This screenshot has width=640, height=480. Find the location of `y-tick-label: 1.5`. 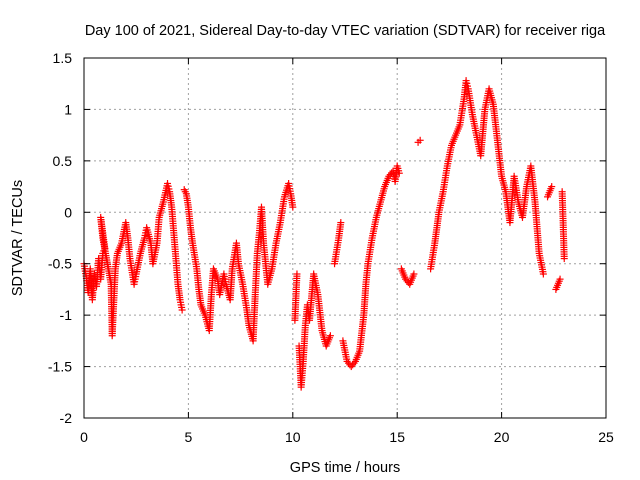

y-tick-label: 1.5 is located at coordinates (63, 58).